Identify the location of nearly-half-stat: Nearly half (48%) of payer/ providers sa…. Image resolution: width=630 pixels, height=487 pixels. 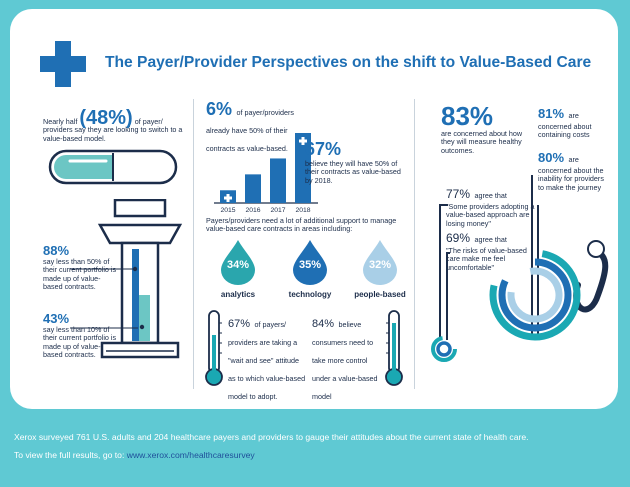
(113, 125).